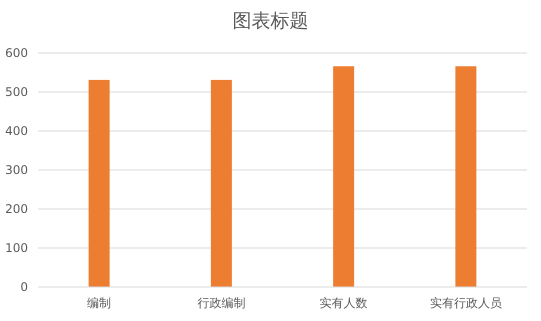  I want to click on x-tick-label: 实有人数, so click(344, 303).